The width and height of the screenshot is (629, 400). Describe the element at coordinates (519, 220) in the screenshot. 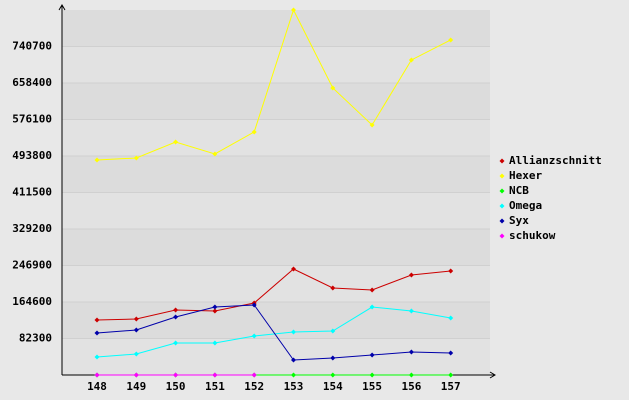

I see `legend-label: Syx` at that location.